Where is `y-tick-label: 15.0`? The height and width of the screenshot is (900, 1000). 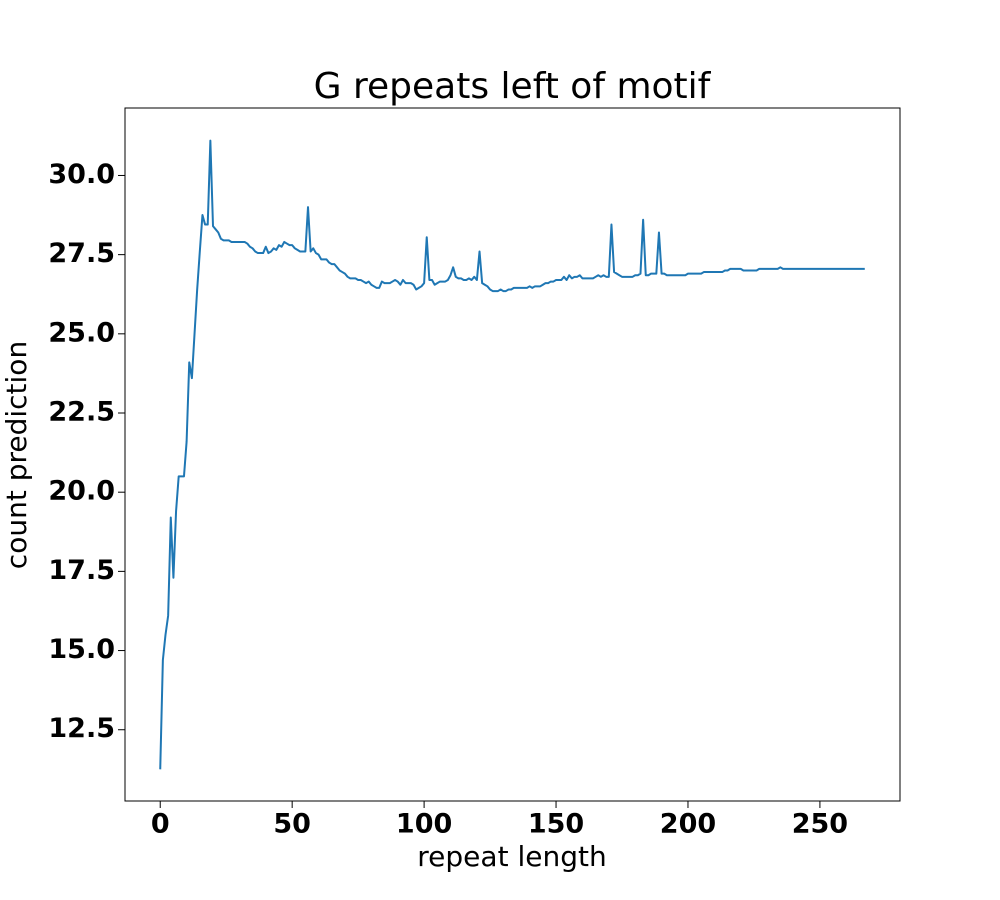 y-tick-label: 15.0 is located at coordinates (81, 649).